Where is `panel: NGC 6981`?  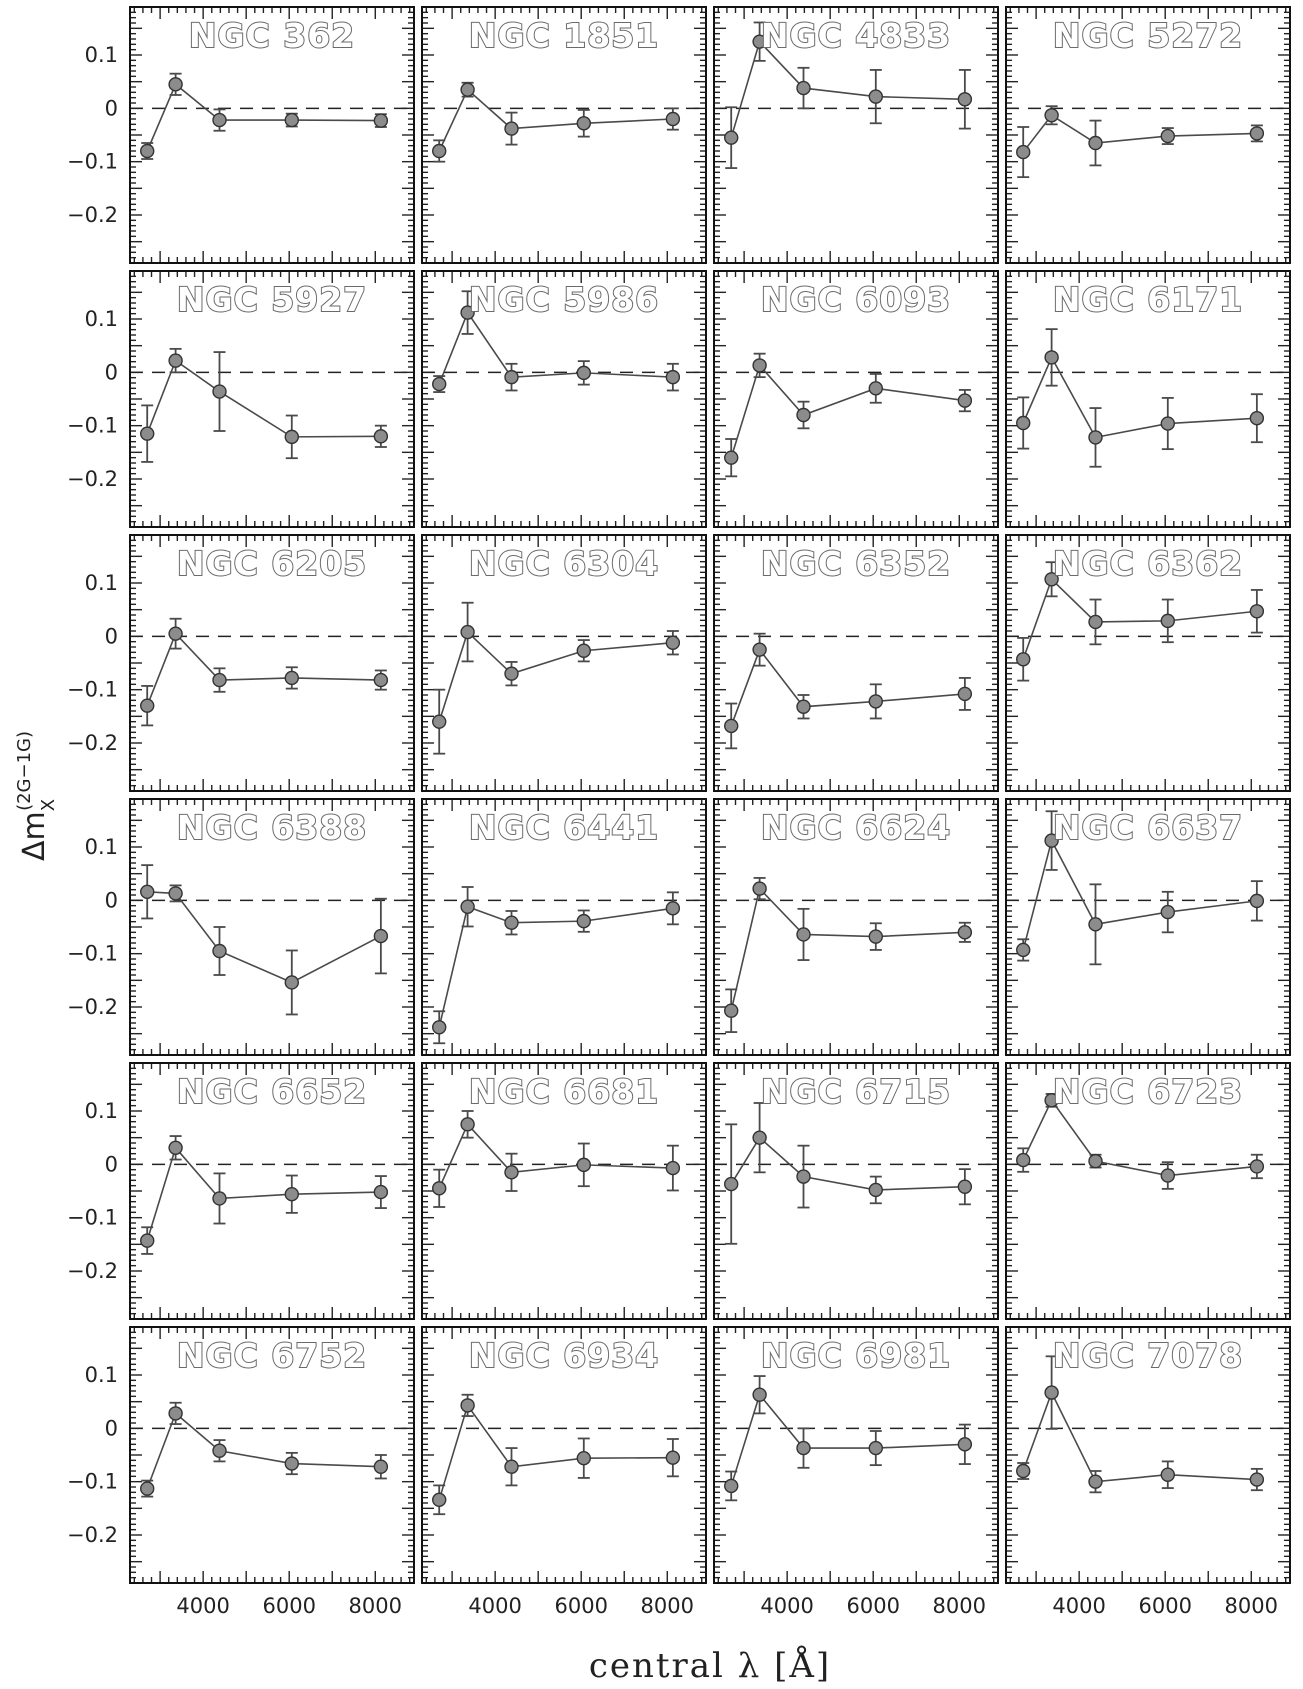 panel: NGC 6981 is located at coordinates (856, 1455).